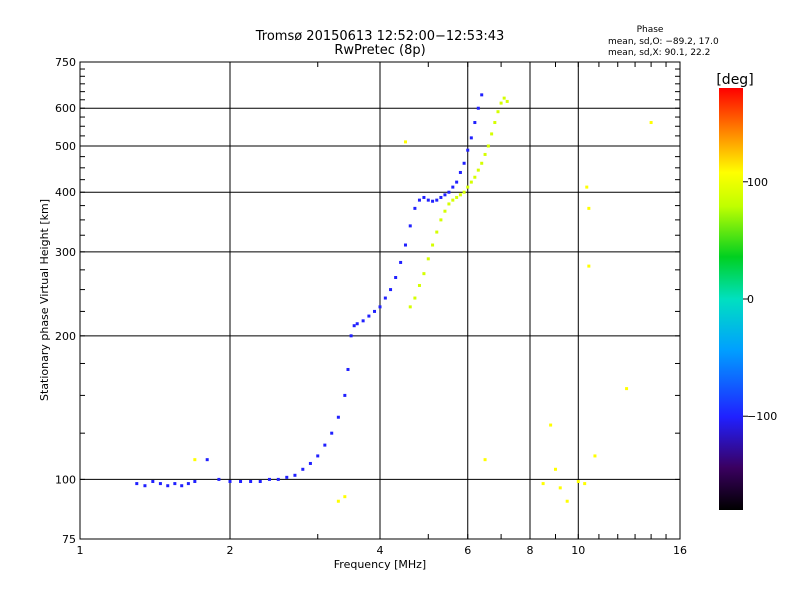 The height and width of the screenshot is (600, 800). I want to click on y-tick-label: 750, so click(65, 62).